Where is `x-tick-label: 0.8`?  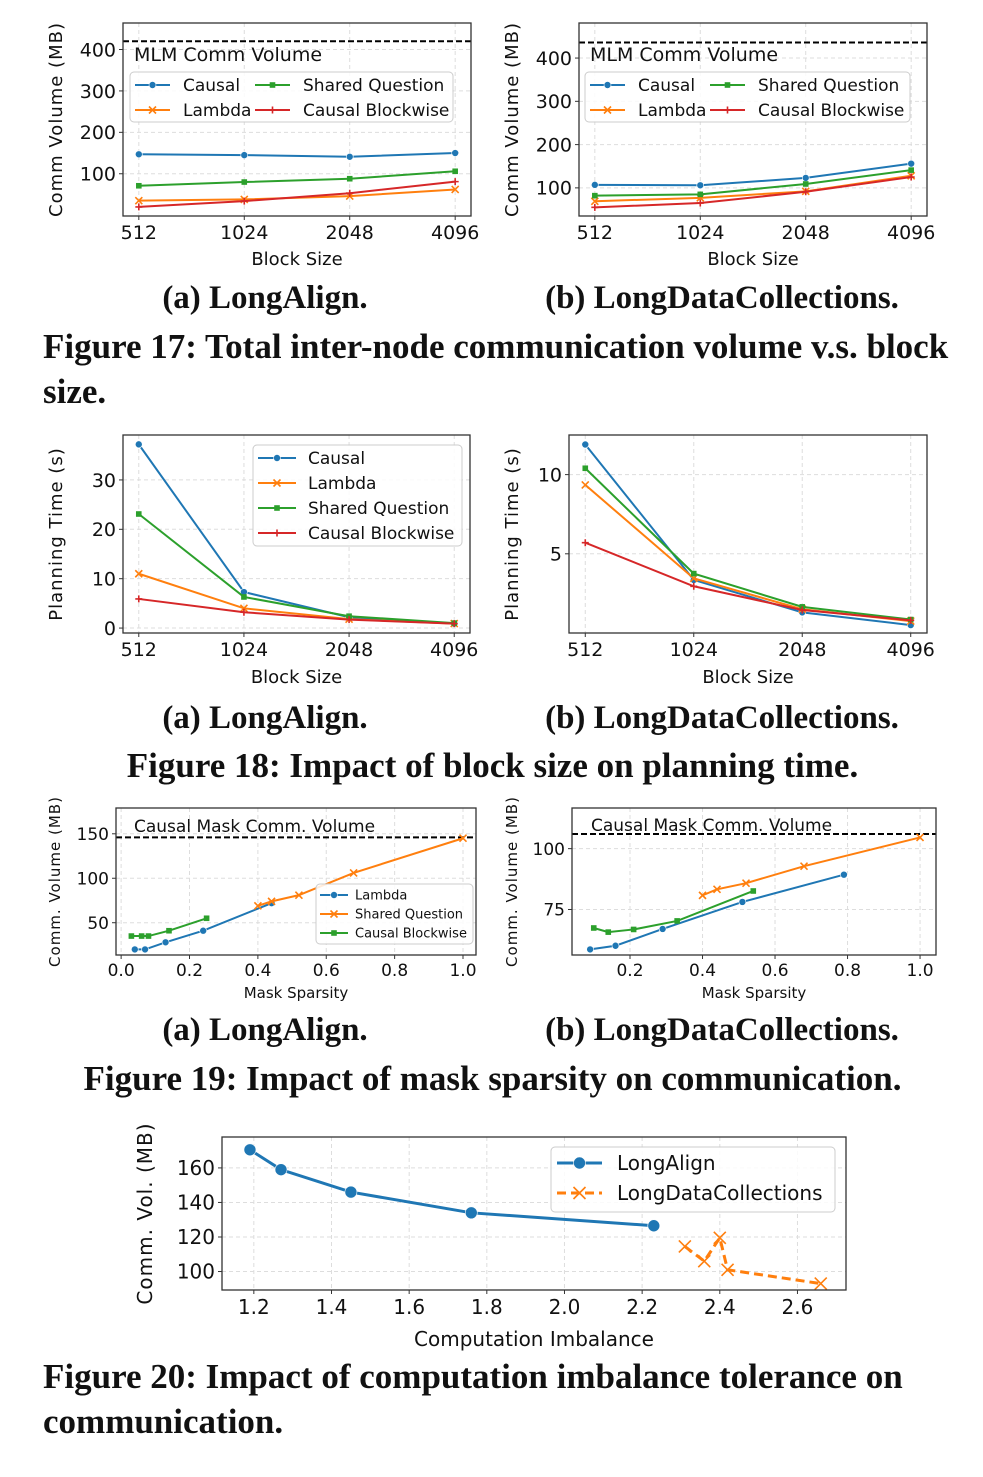 x-tick-label: 0.8 is located at coordinates (847, 971).